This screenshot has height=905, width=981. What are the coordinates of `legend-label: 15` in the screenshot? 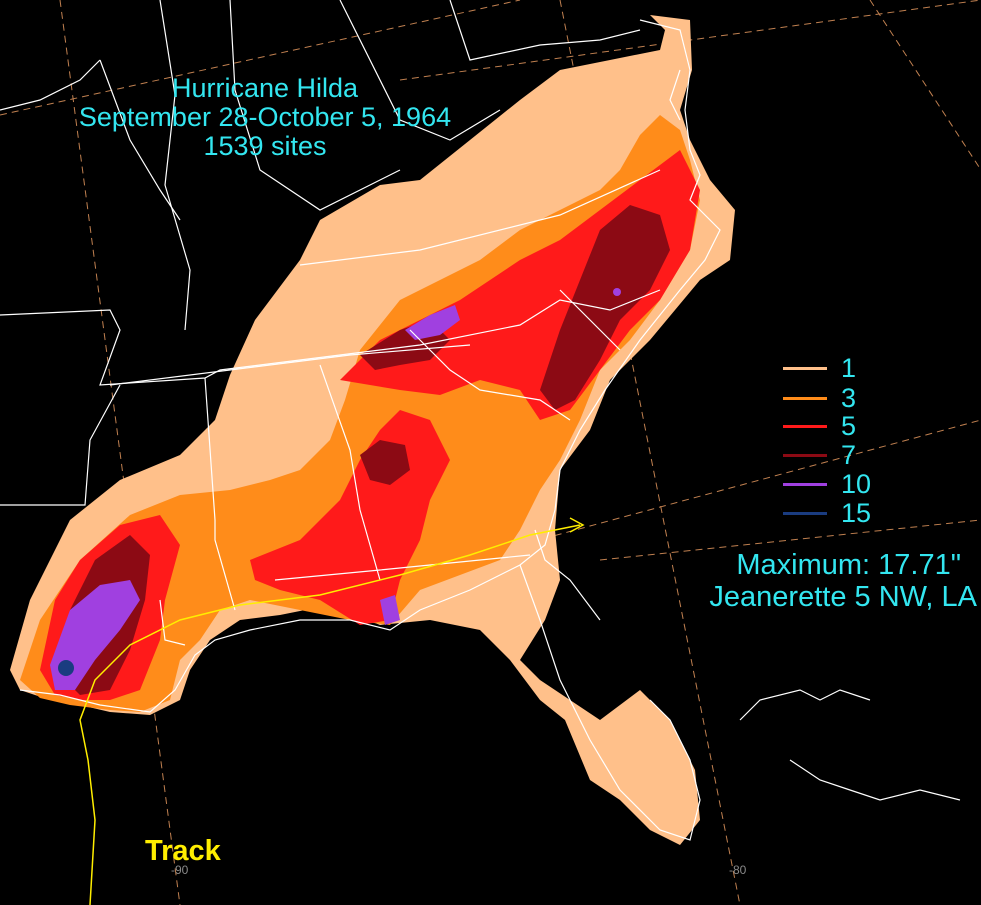 It's located at (856, 513).